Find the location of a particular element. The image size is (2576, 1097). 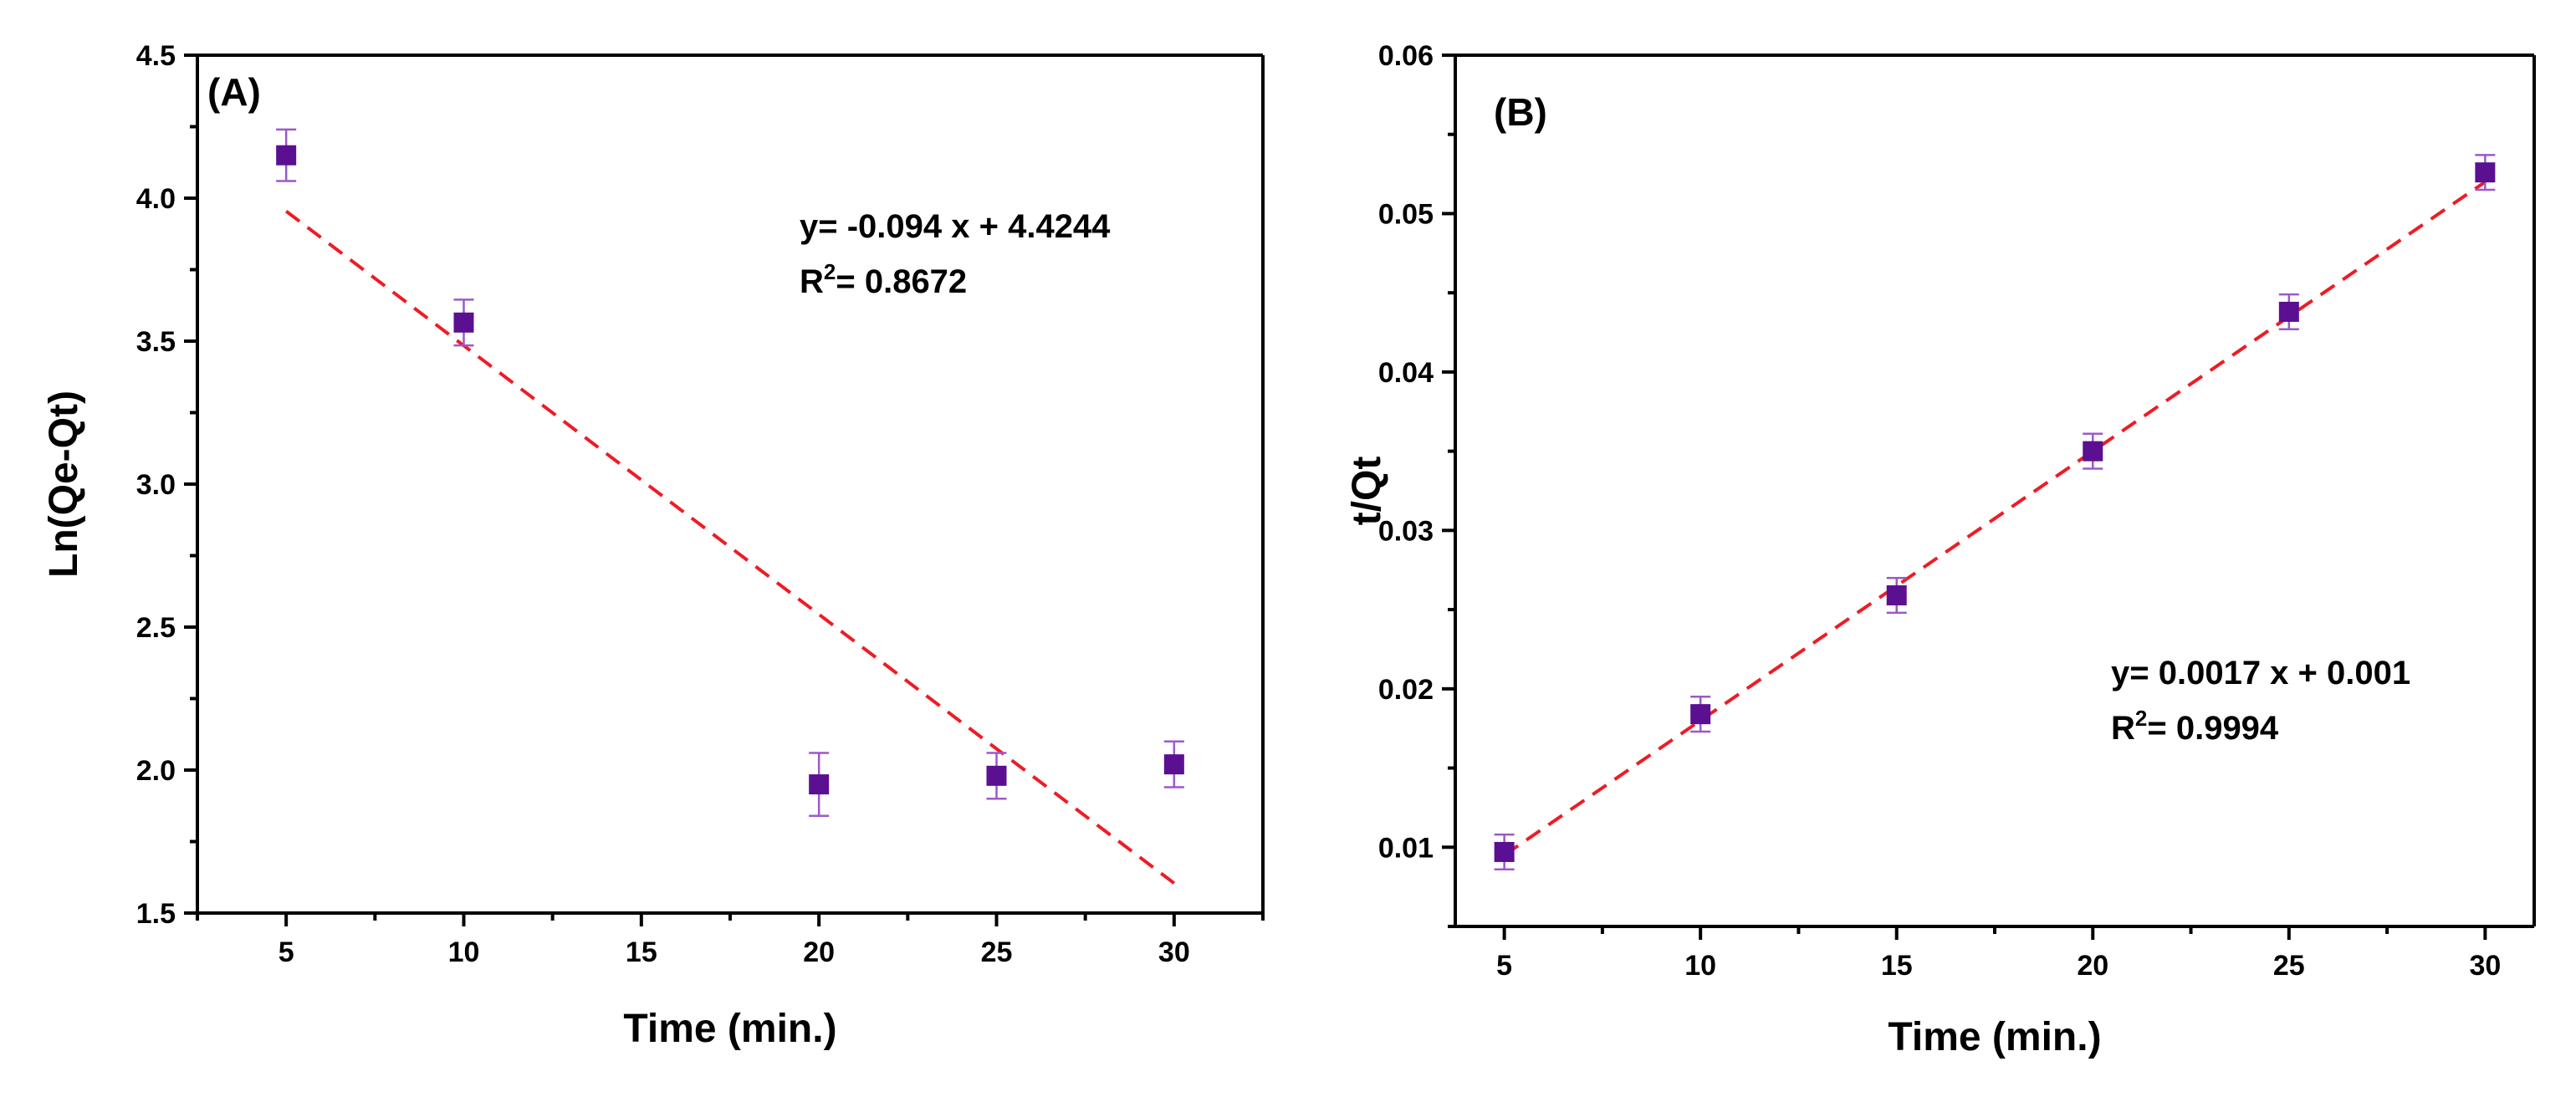

panel-a-y-tick-label: 1.5 is located at coordinates (156, 914).